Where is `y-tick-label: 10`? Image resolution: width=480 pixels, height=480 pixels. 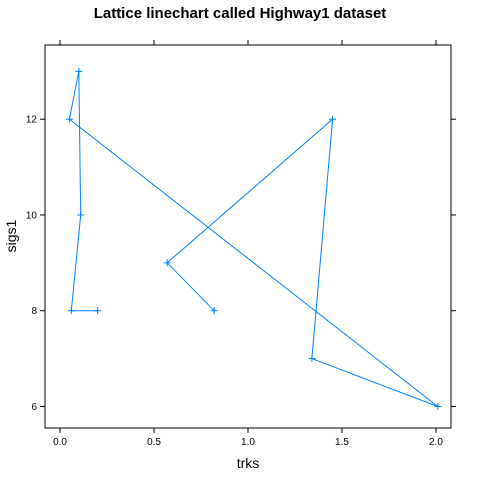
y-tick-label: 10 is located at coordinates (32, 215).